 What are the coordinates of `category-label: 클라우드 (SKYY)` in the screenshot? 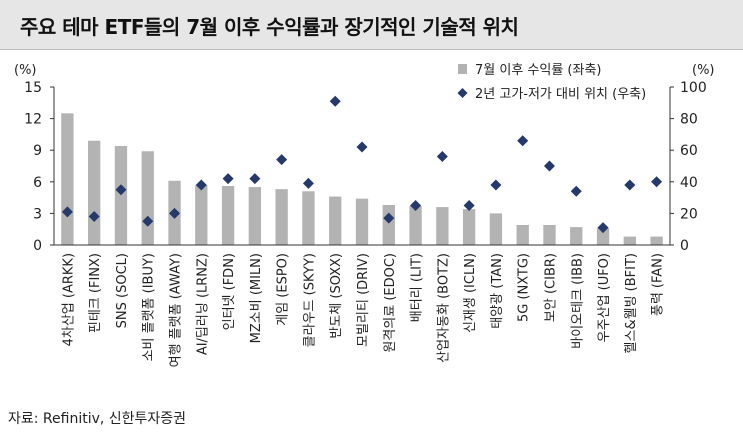 It's located at (309, 300).